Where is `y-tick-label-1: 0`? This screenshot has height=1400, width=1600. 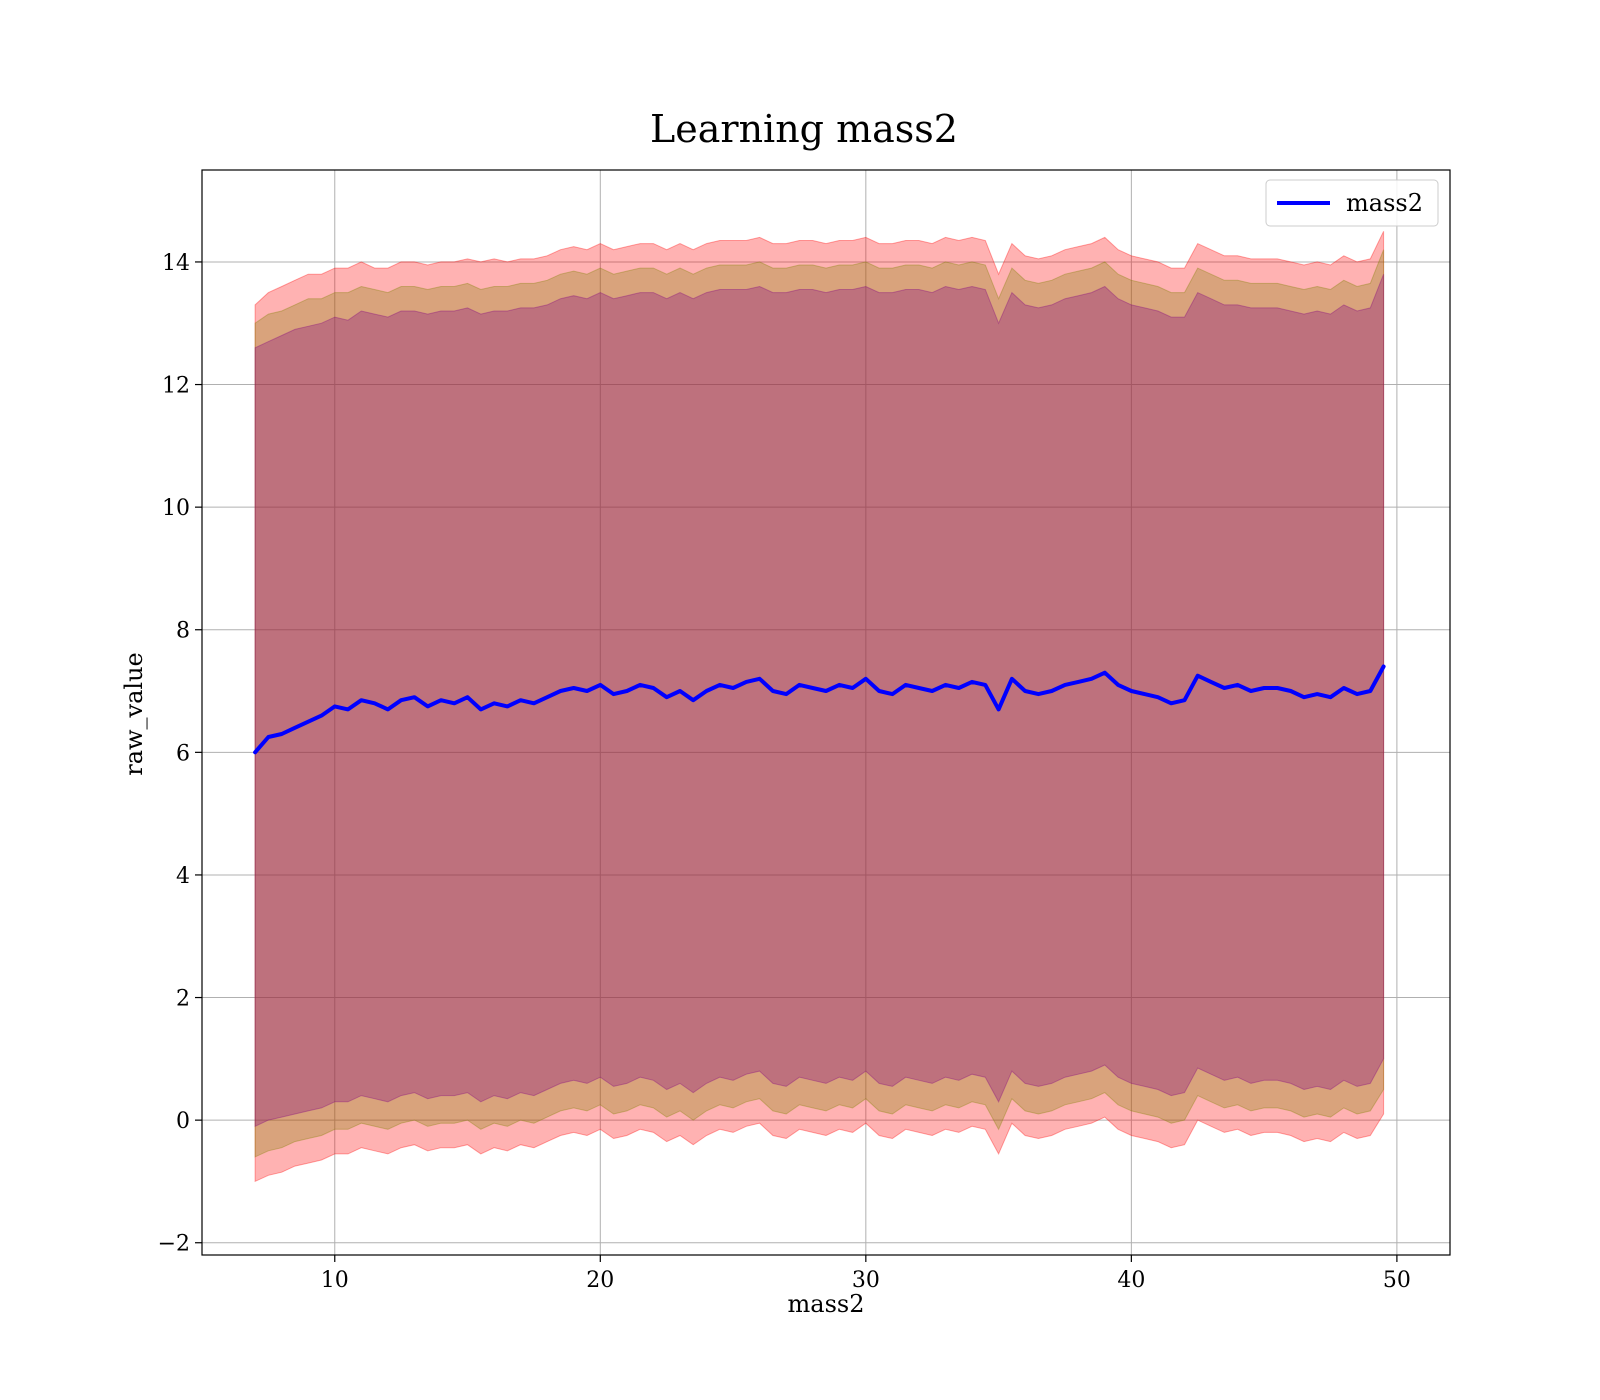
y-tick-label-1: 0 is located at coordinates (183, 1121).